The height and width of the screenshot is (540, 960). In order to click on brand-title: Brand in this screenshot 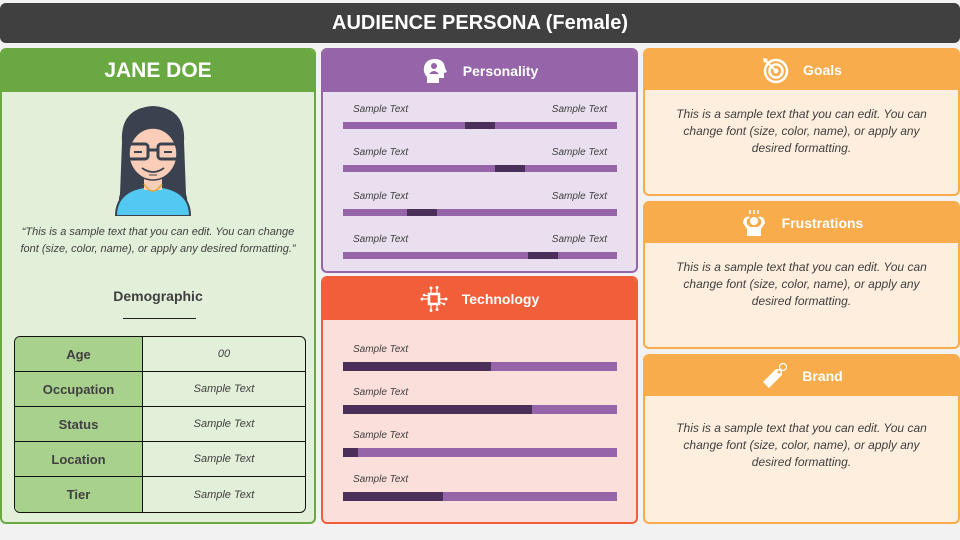, I will do `click(822, 376)`.